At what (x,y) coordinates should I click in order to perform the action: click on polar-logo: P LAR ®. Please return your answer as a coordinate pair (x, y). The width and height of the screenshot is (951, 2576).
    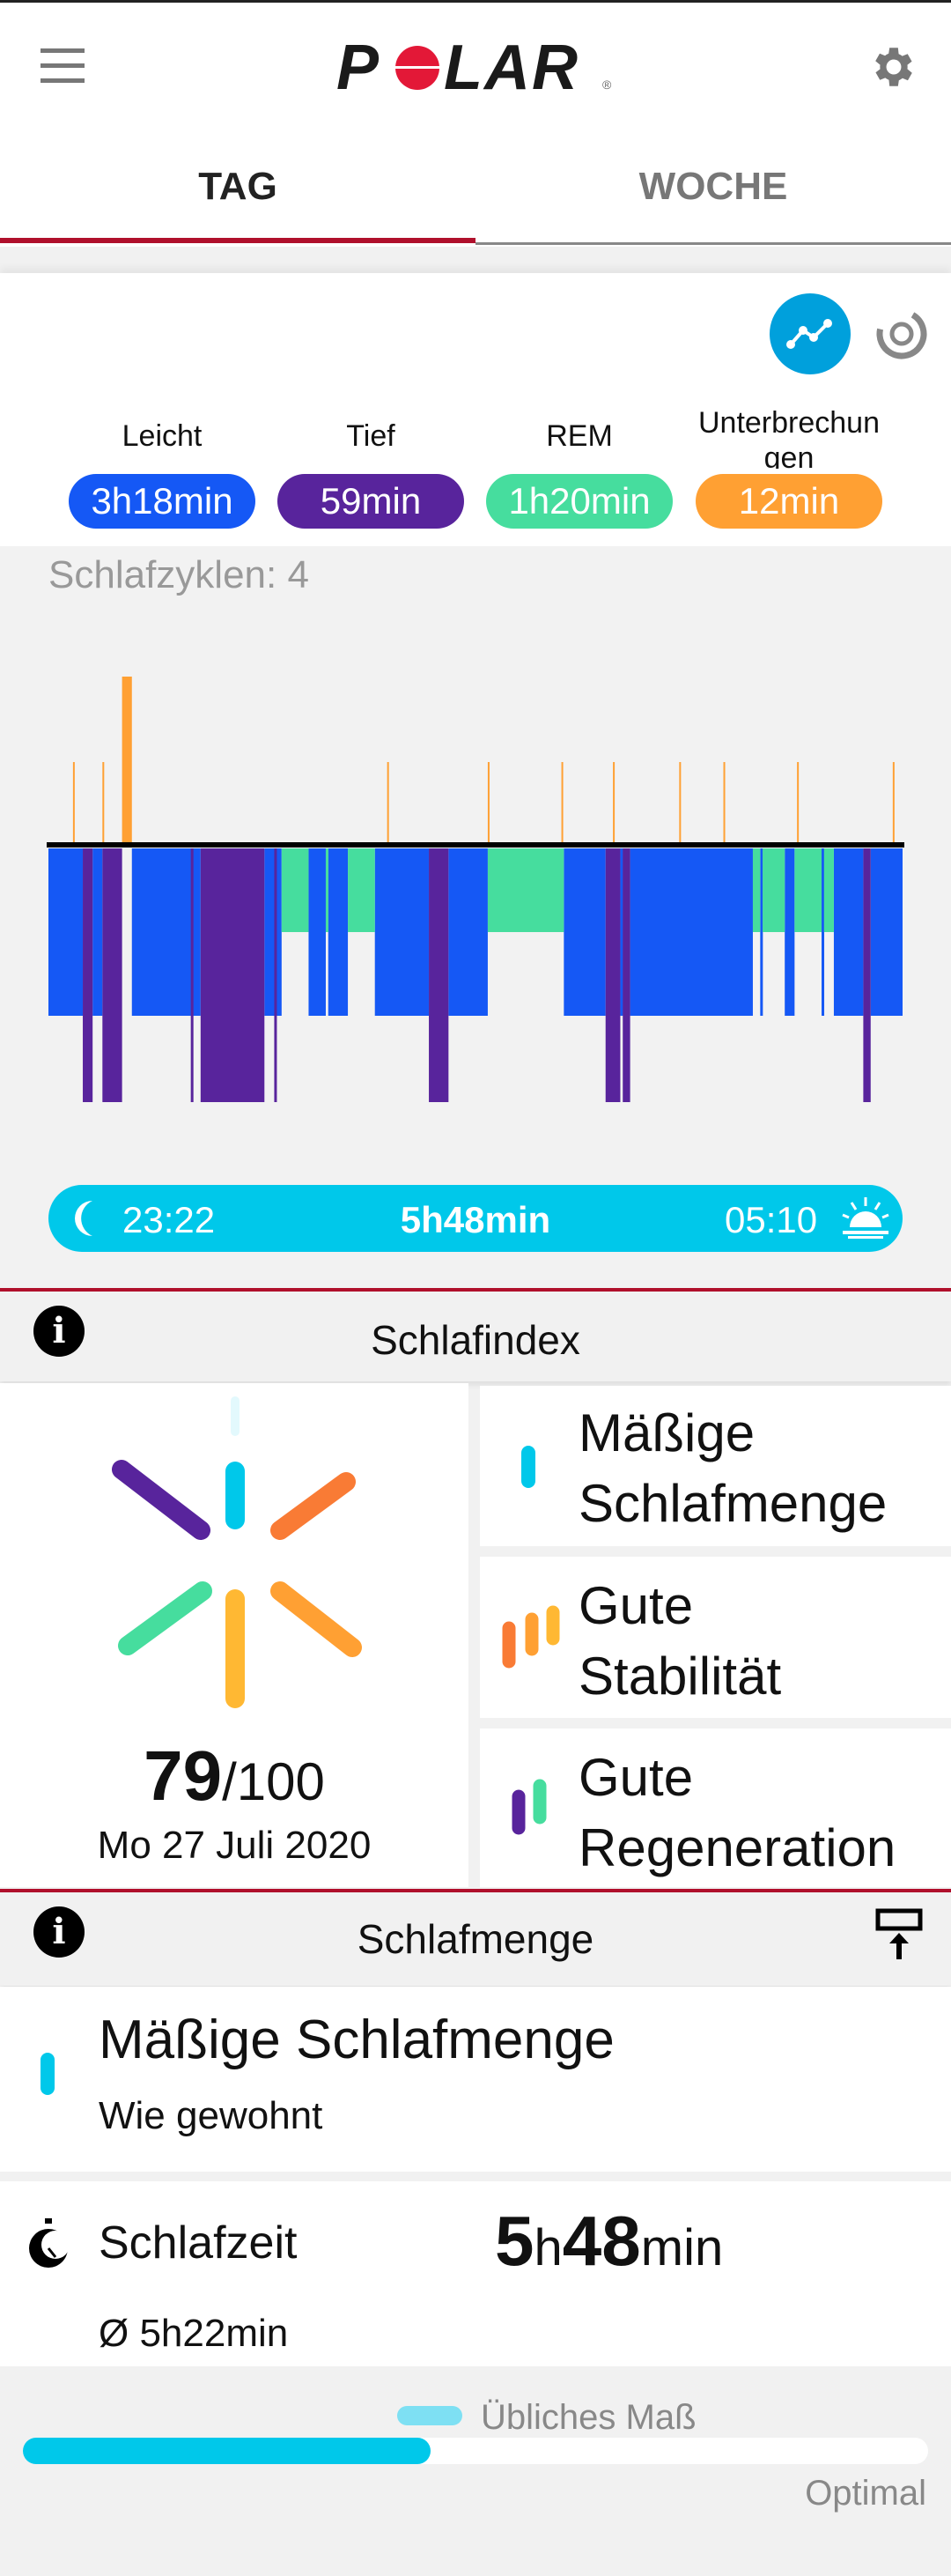
    Looking at the image, I should click on (477, 68).